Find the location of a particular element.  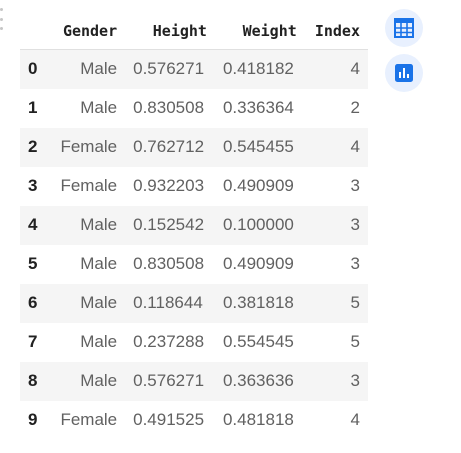

table-row: 1 Male 0.830508 0.336364 2 is located at coordinates (194, 108).